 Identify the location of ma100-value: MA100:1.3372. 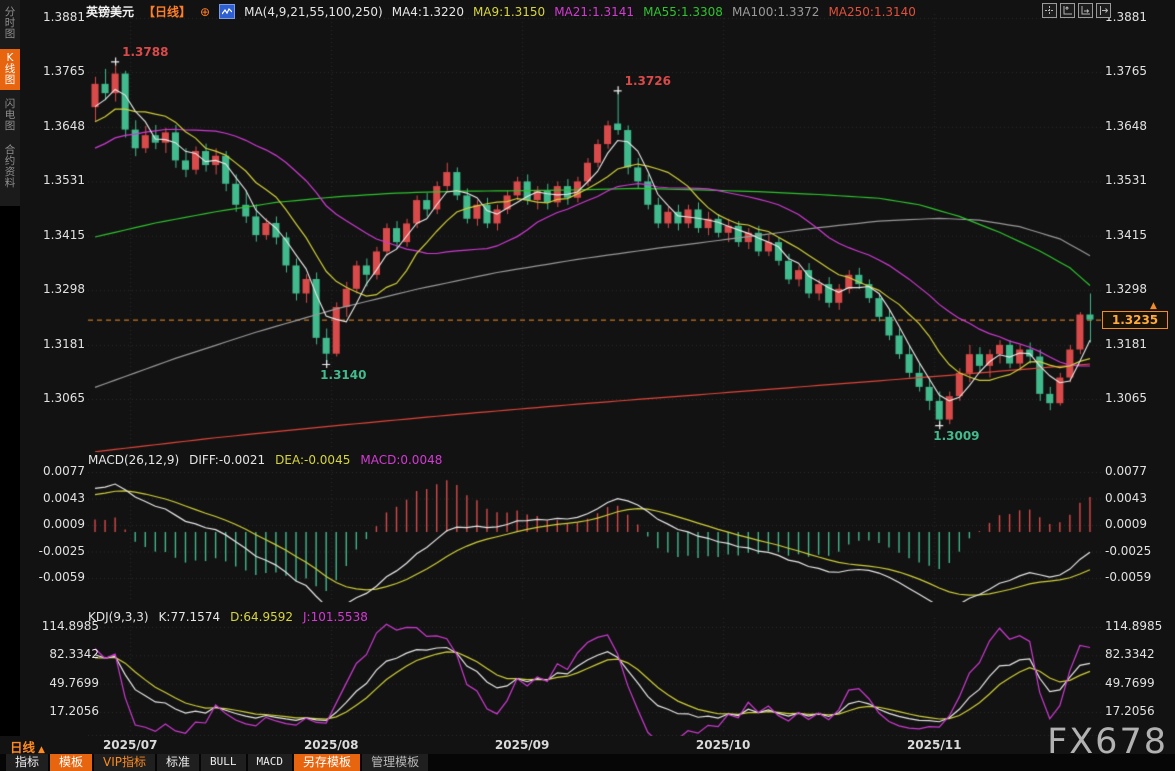
(775, 11).